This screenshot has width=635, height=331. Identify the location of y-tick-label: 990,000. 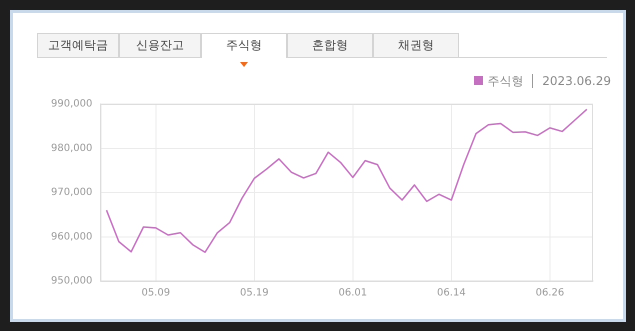
(71, 104).